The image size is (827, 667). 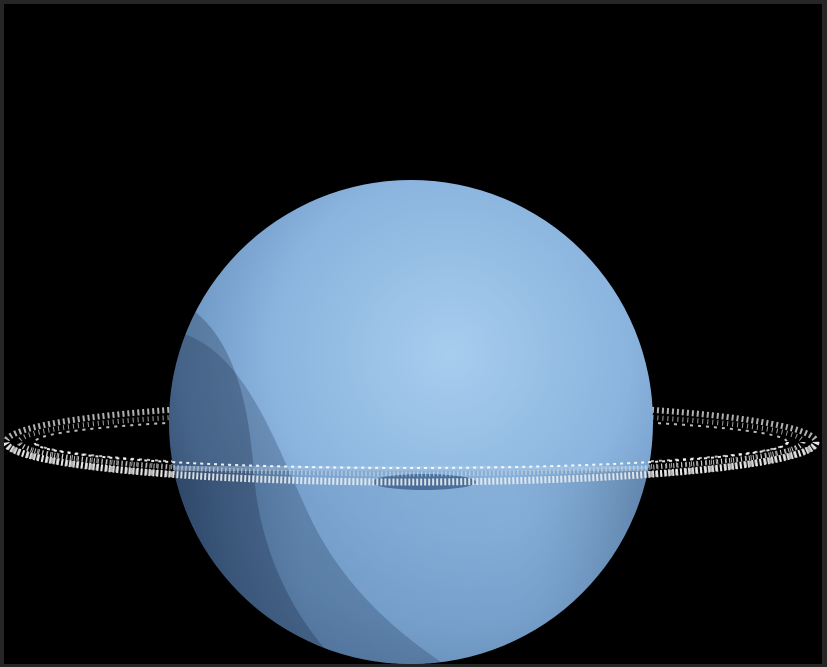 What do you see at coordinates (412, 464) in the screenshot?
I see `planet-ring-front` at bounding box center [412, 464].